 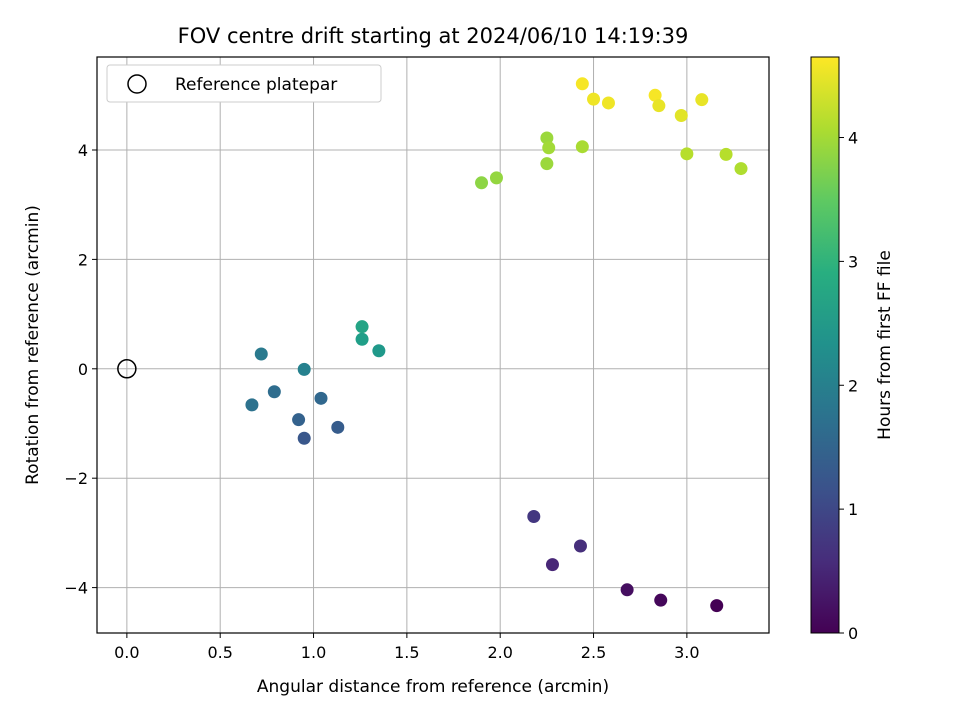 What do you see at coordinates (126, 652) in the screenshot?
I see `x-tick-label: 0.0` at bounding box center [126, 652].